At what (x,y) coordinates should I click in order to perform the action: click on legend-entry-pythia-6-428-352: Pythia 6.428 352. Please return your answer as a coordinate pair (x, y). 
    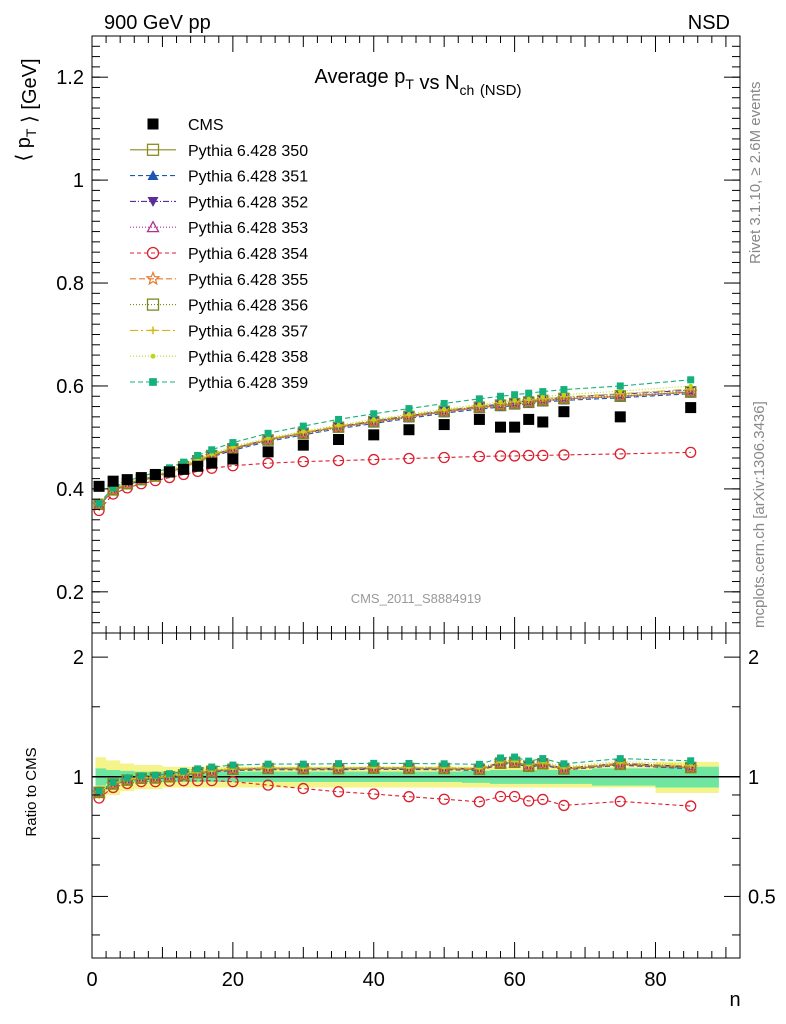
    Looking at the image, I should click on (219, 202).